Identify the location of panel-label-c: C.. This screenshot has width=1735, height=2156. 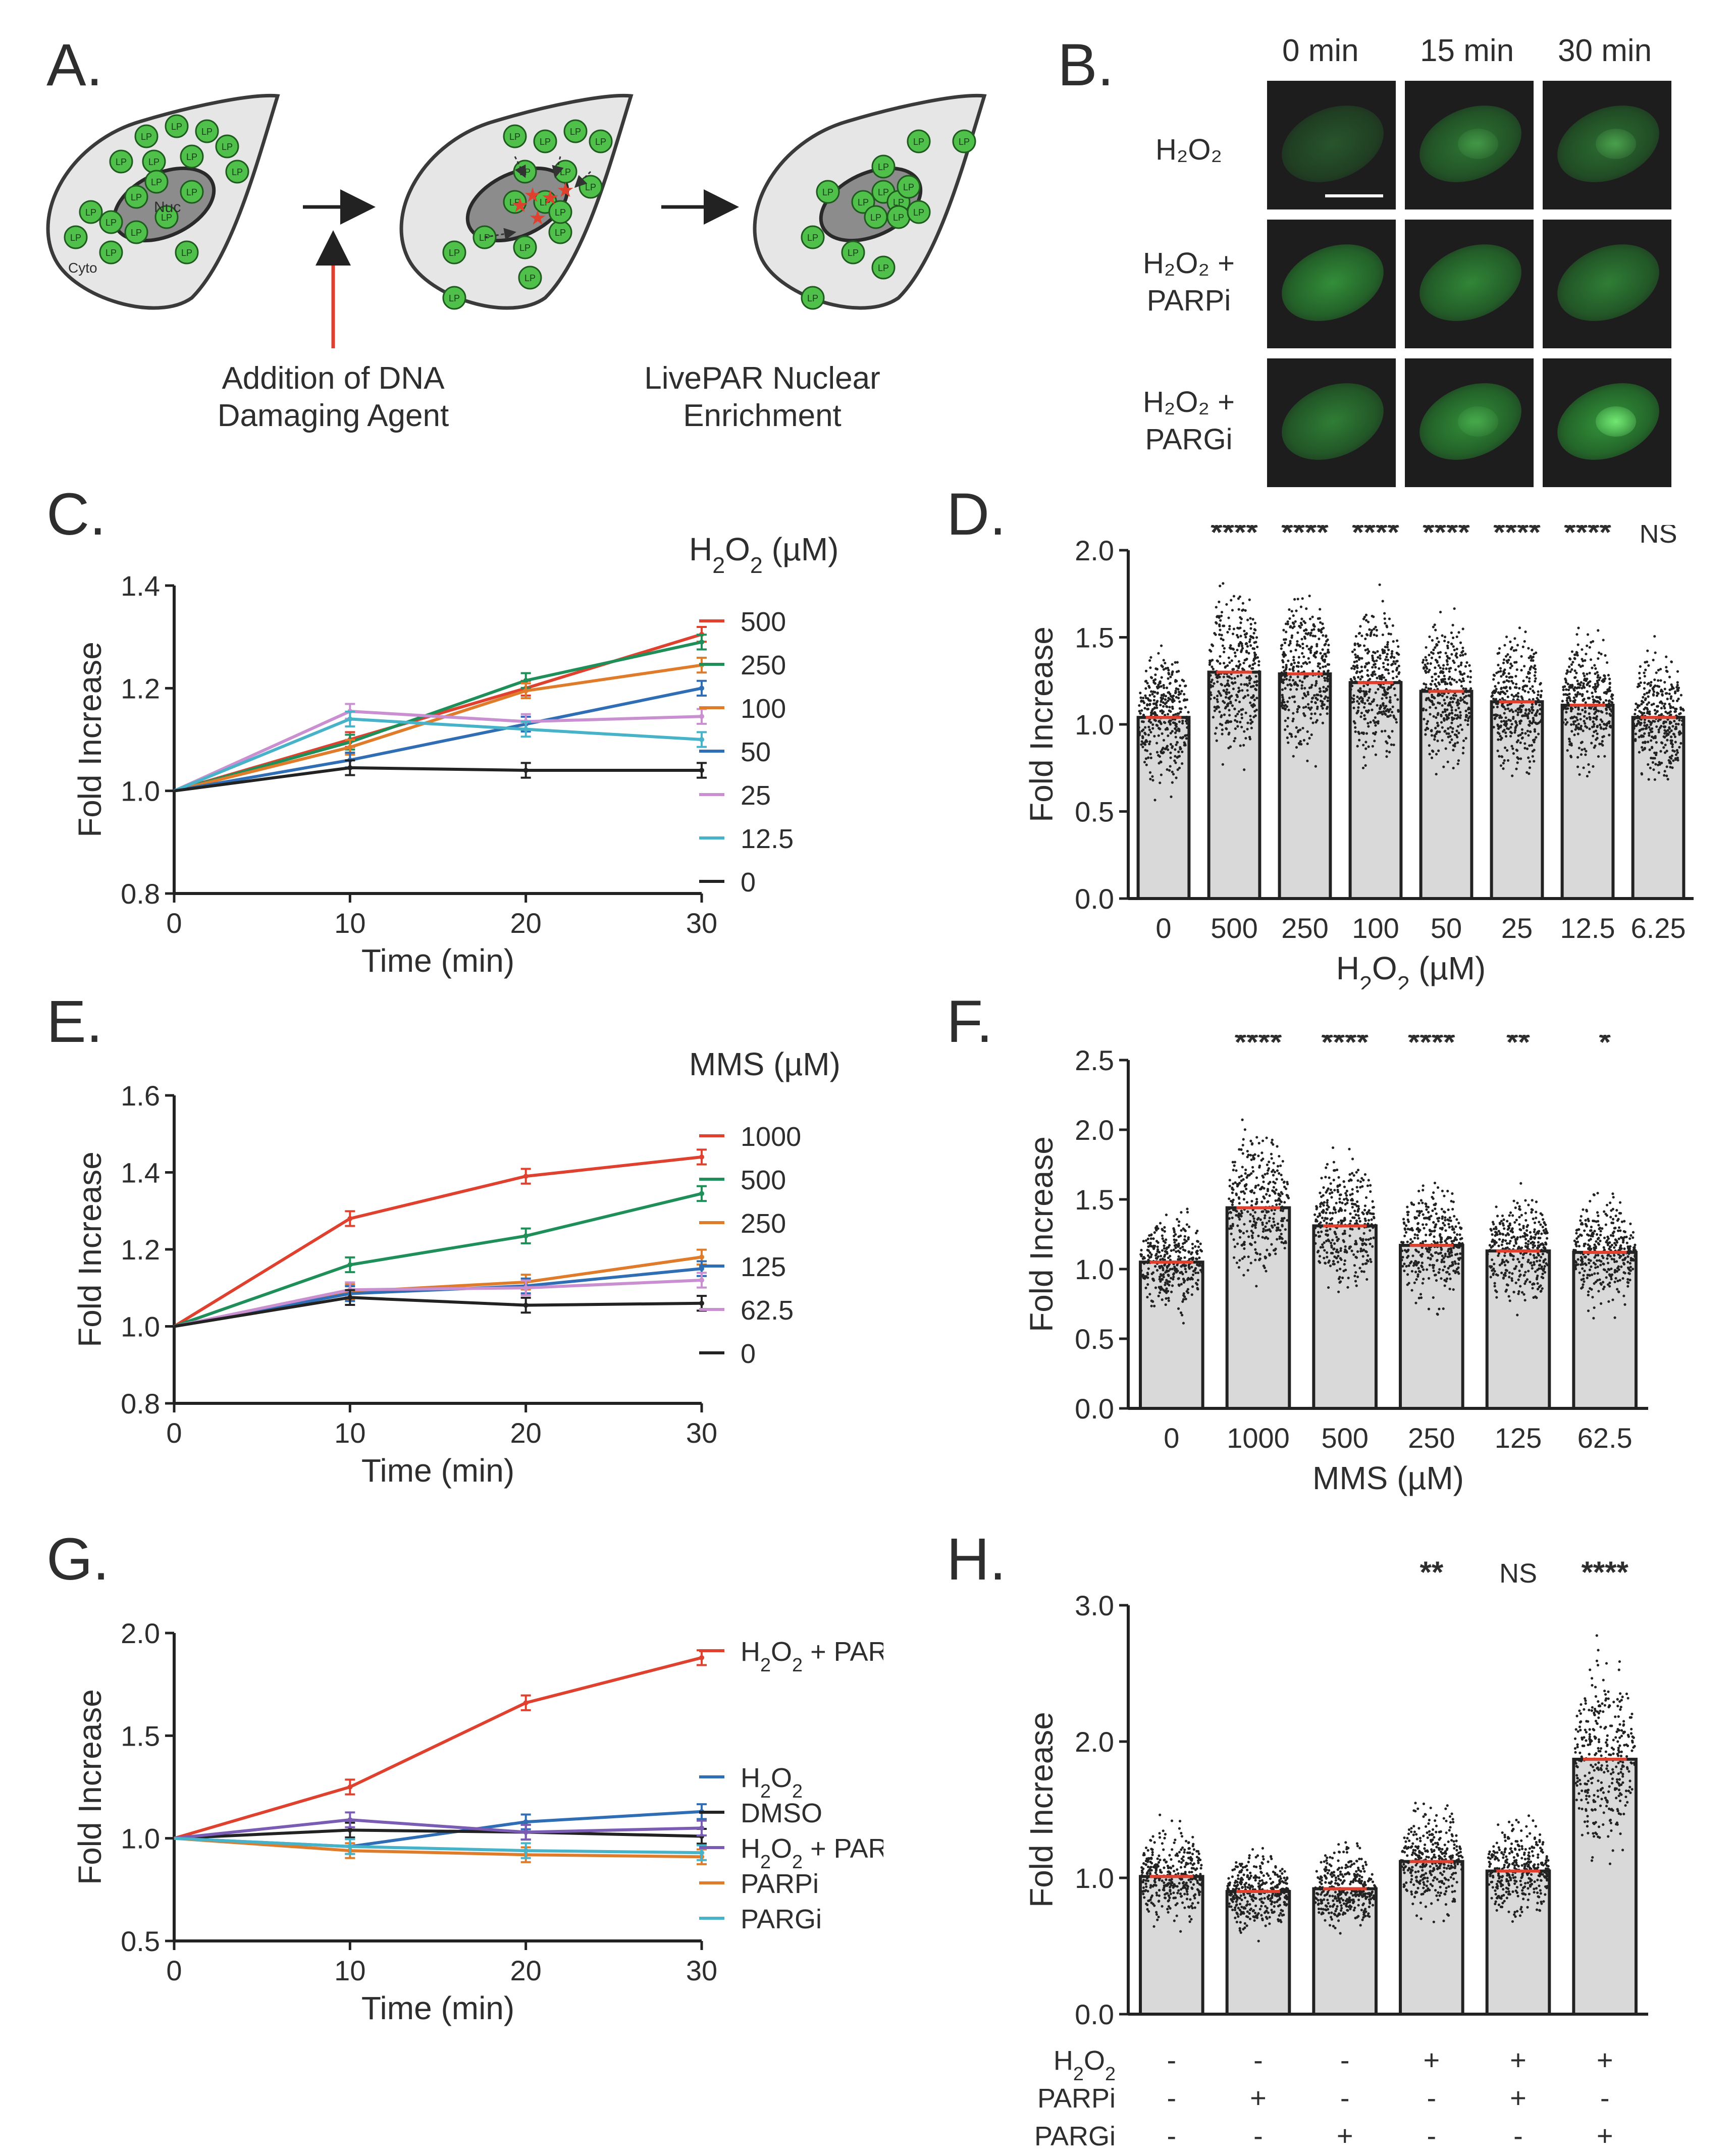
(76, 514).